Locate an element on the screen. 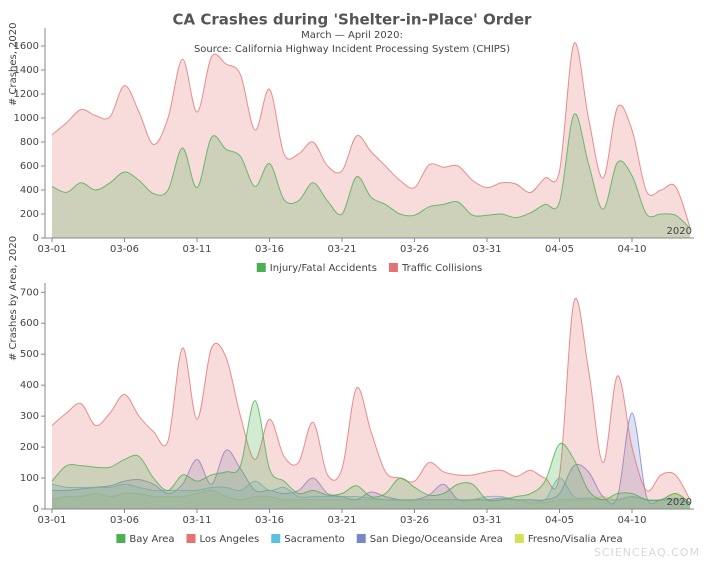 This screenshot has width=714, height=563. y-tick-label: 1200 is located at coordinates (26, 94).